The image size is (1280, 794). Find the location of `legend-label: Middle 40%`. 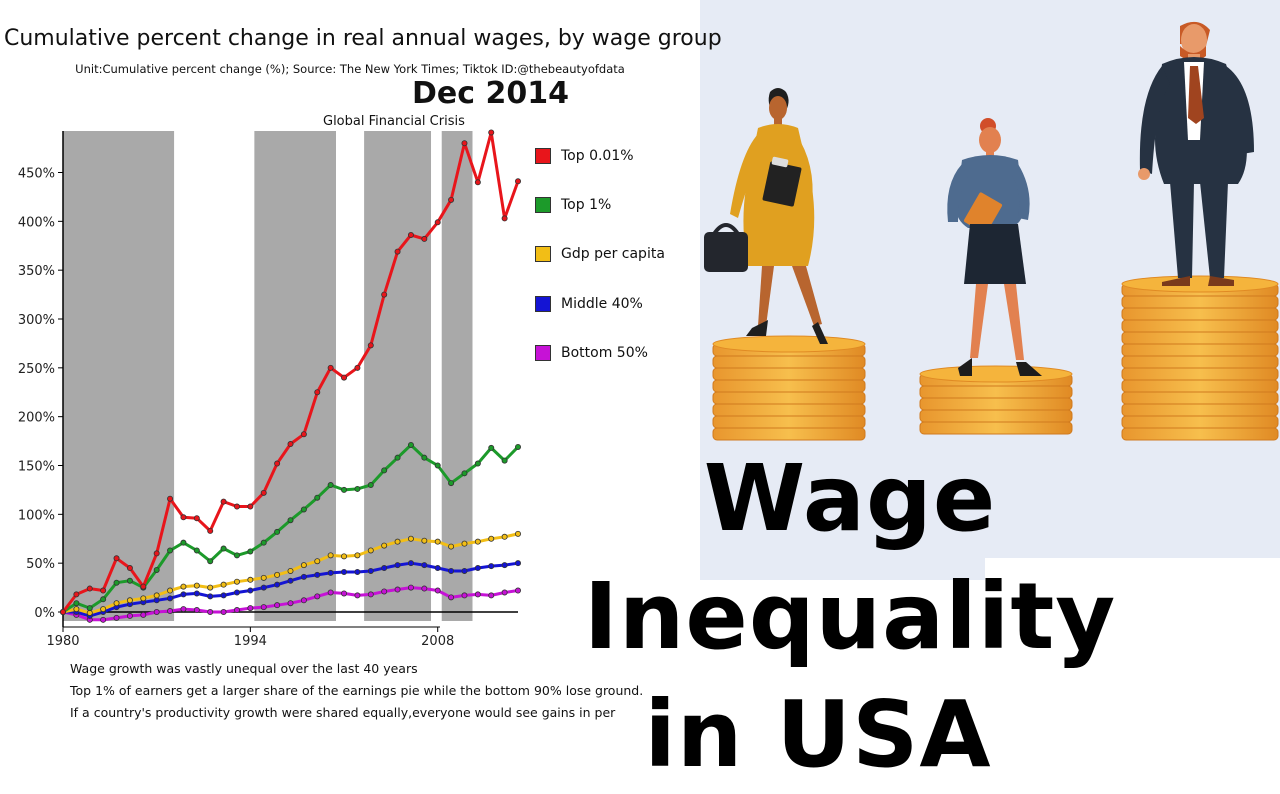

legend-label: Middle 40% is located at coordinates (602, 303).